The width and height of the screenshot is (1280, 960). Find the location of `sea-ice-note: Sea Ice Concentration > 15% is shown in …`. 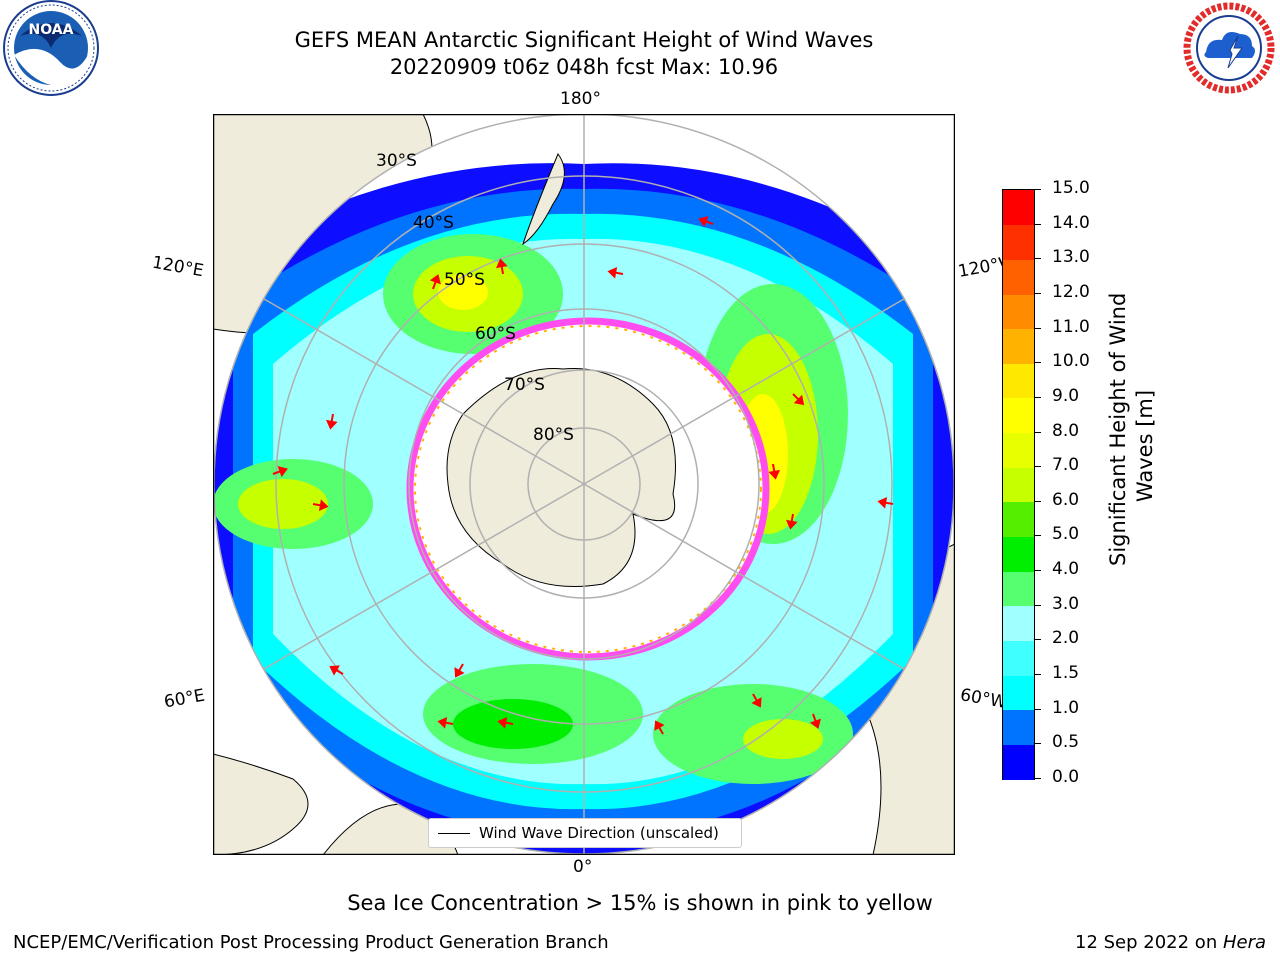

sea-ice-note: Sea Ice Concentration > 15% is shown in … is located at coordinates (640, 903).